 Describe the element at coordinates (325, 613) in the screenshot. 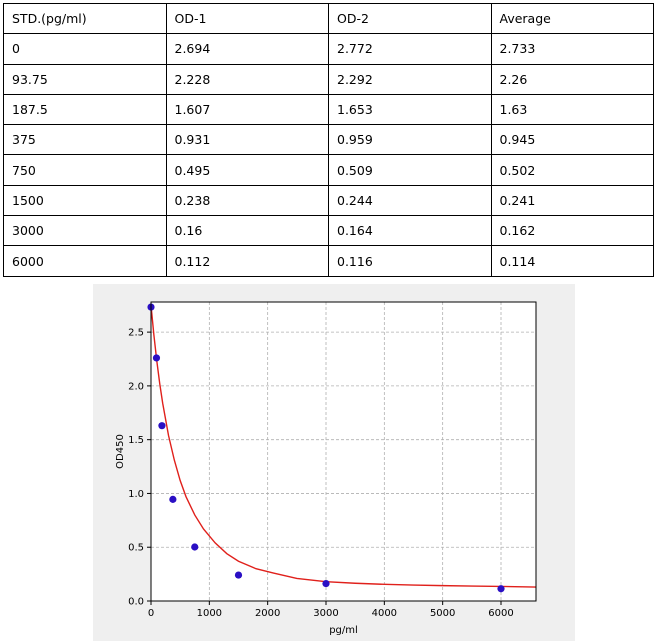

I see `x-tick-label: 3000` at that location.